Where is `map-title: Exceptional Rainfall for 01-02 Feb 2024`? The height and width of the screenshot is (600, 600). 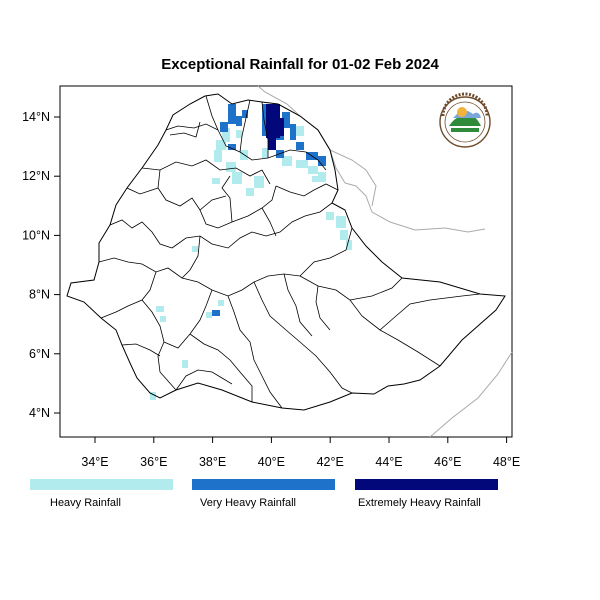 map-title: Exceptional Rainfall for 01-02 Feb 2024 is located at coordinates (300, 64).